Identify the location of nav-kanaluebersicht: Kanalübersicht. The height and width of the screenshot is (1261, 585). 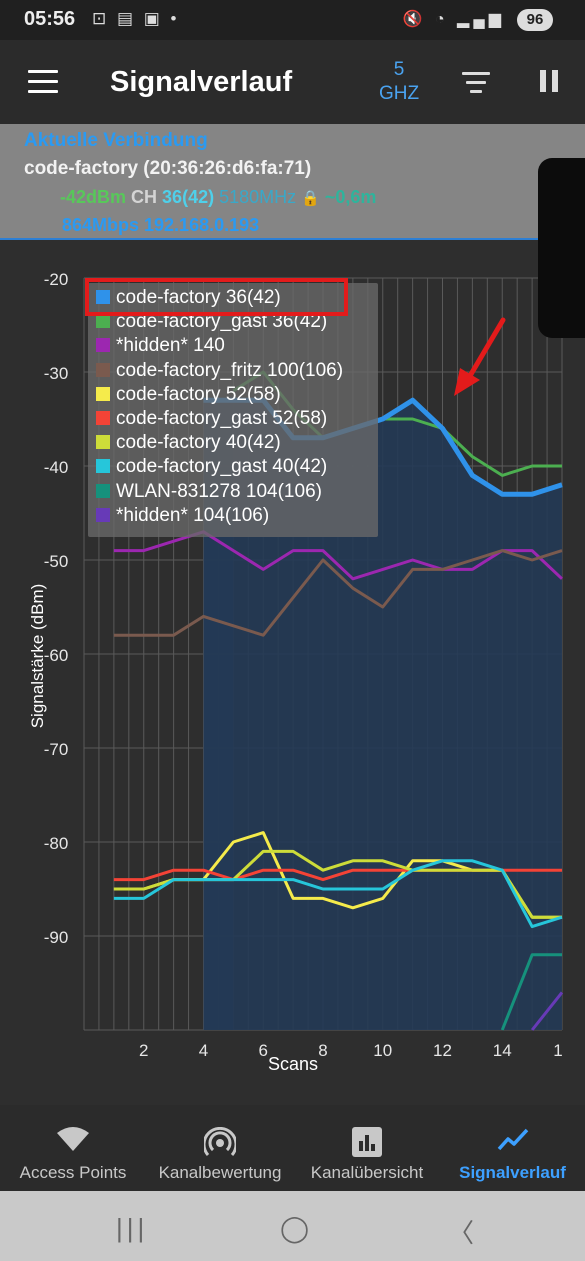
(367, 1148).